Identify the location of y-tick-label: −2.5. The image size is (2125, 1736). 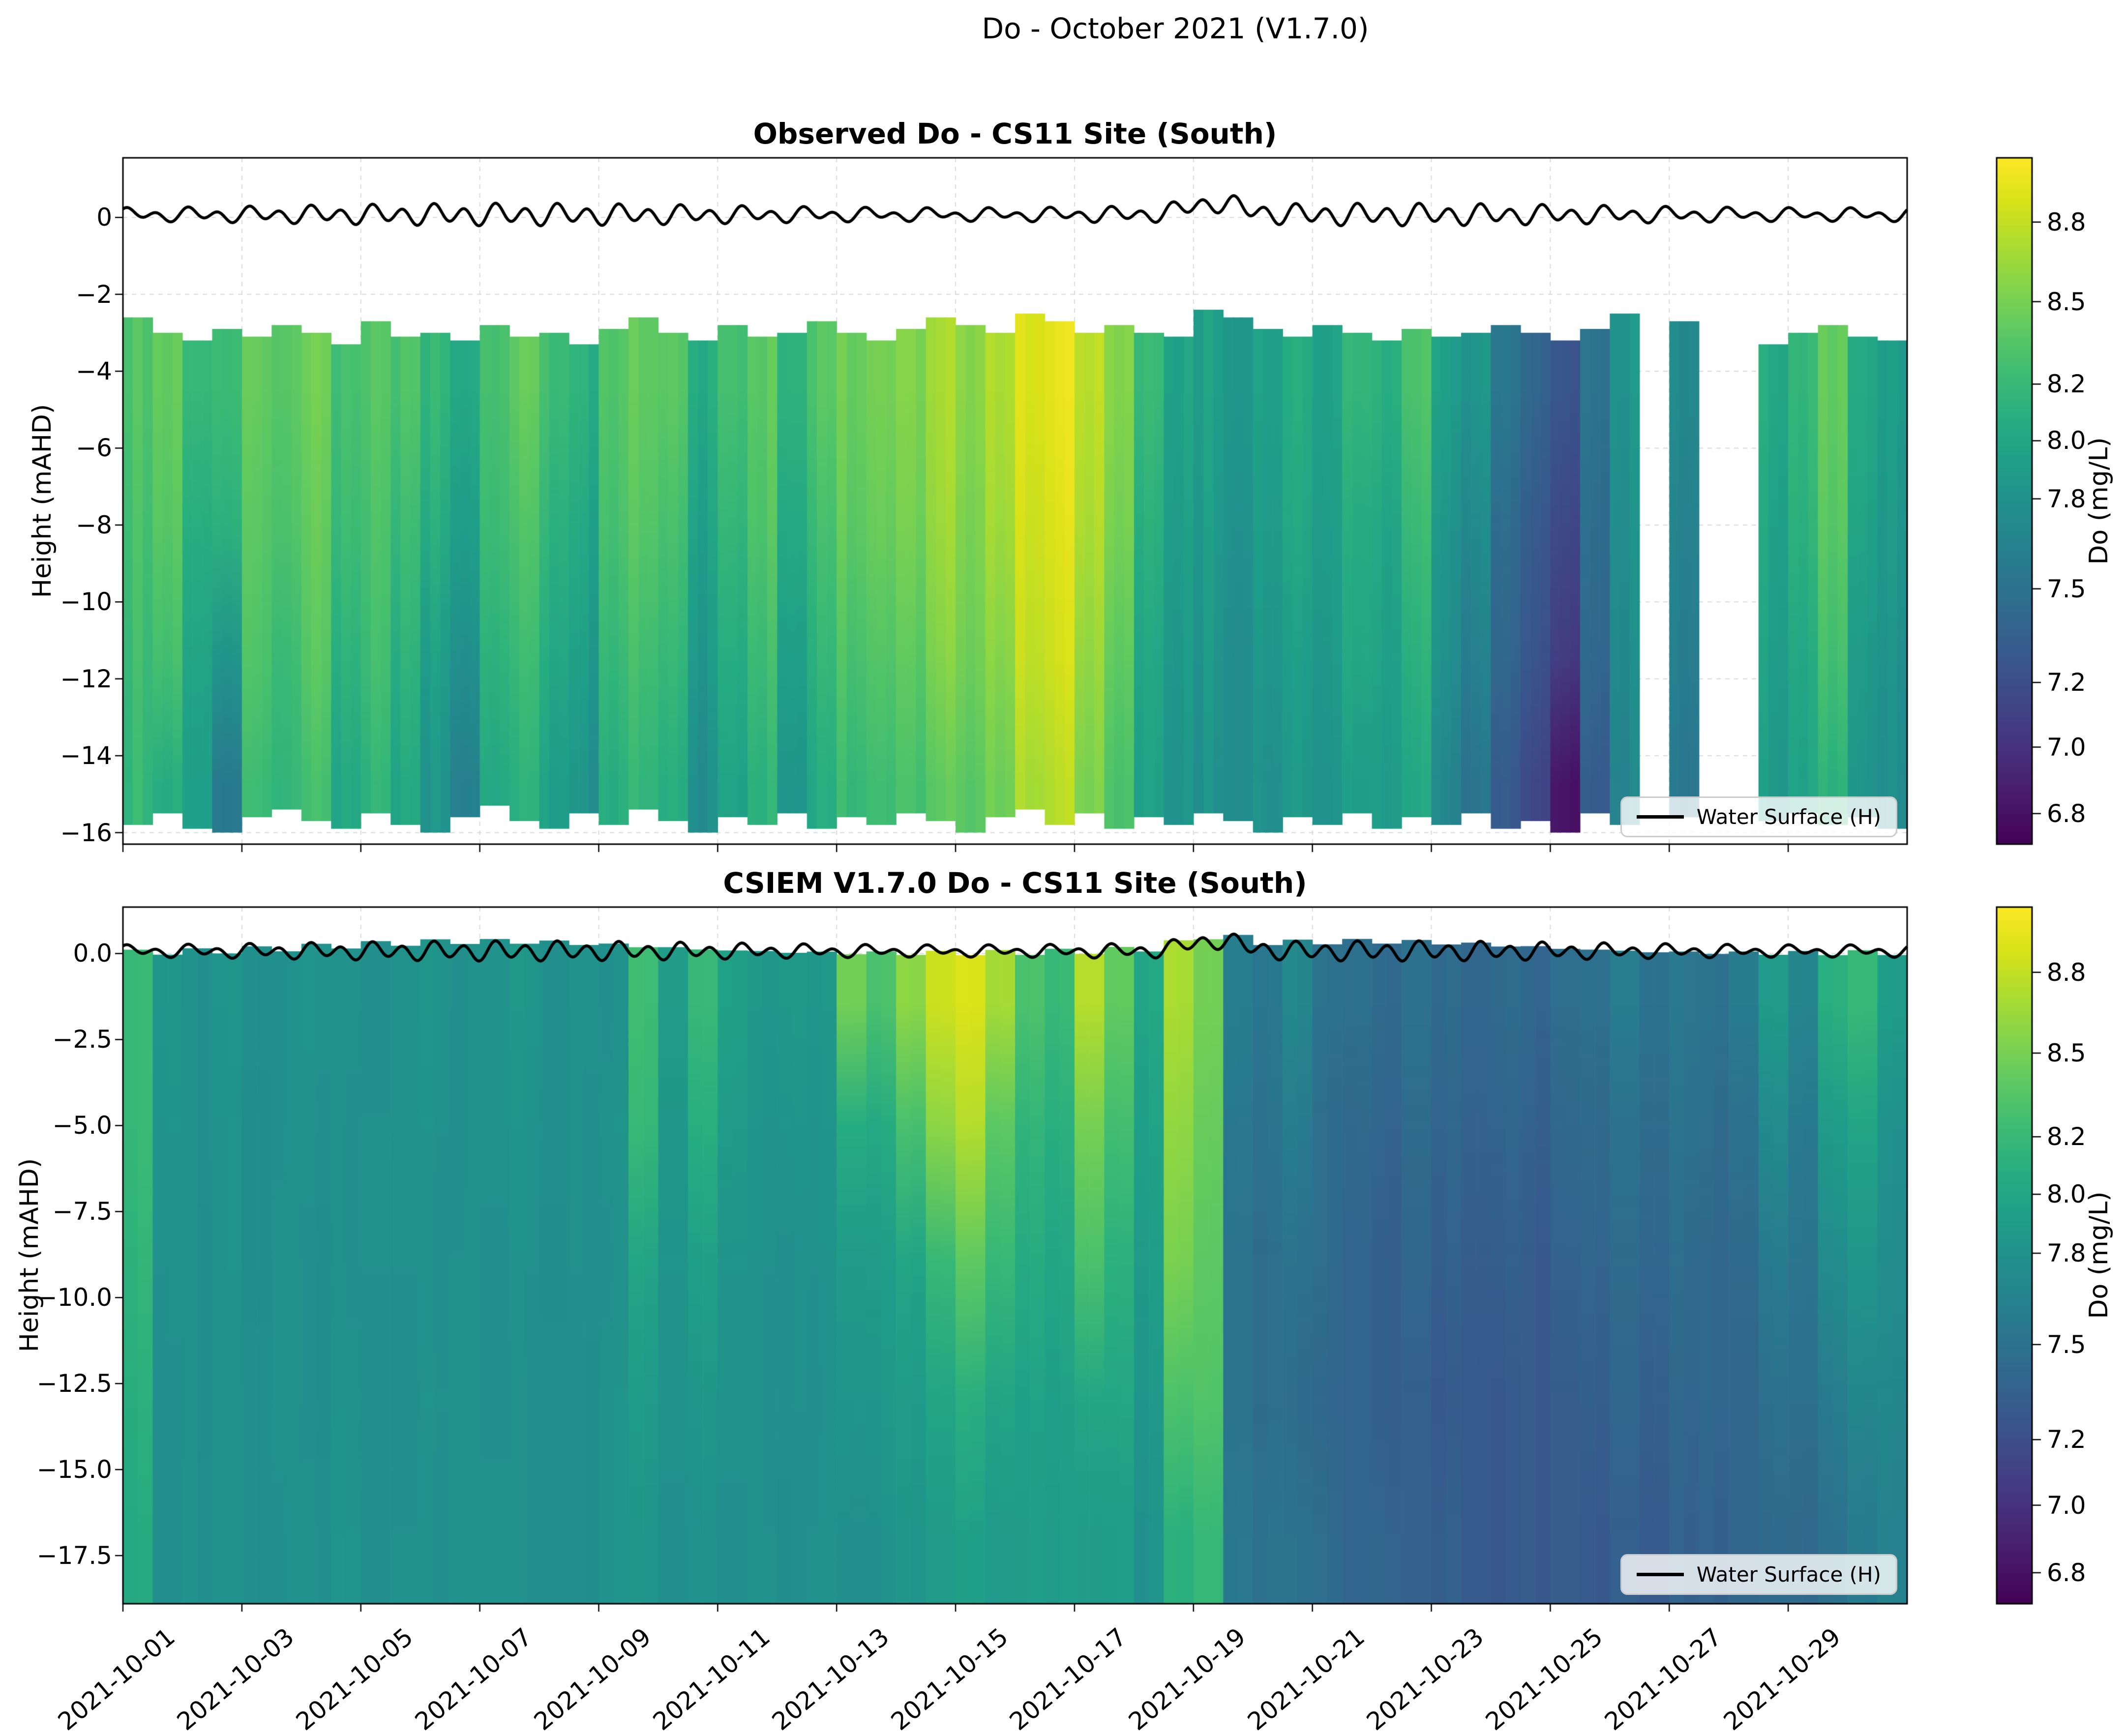
(82, 1039).